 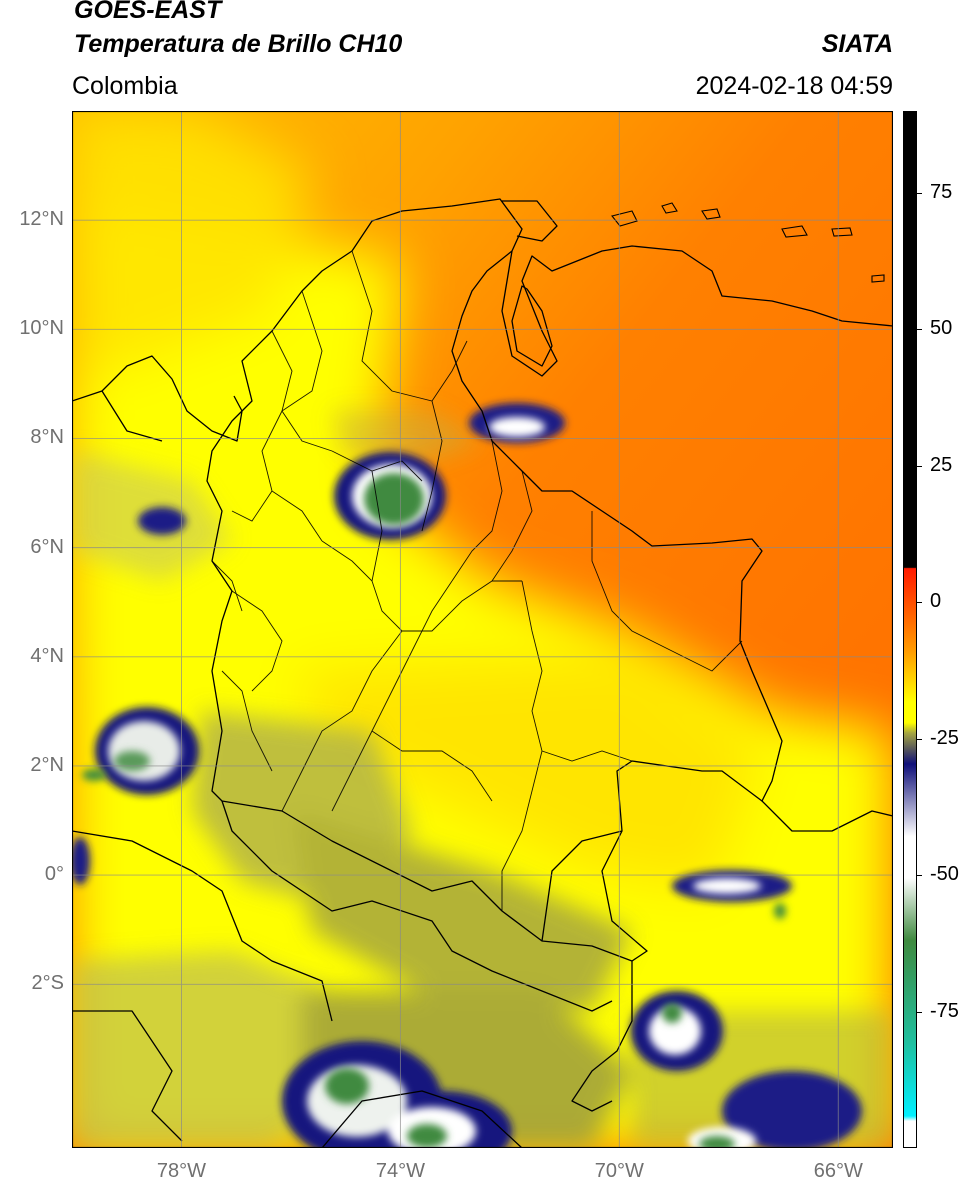 I want to click on colorbar-tick-label: 50, so click(x=941, y=328).